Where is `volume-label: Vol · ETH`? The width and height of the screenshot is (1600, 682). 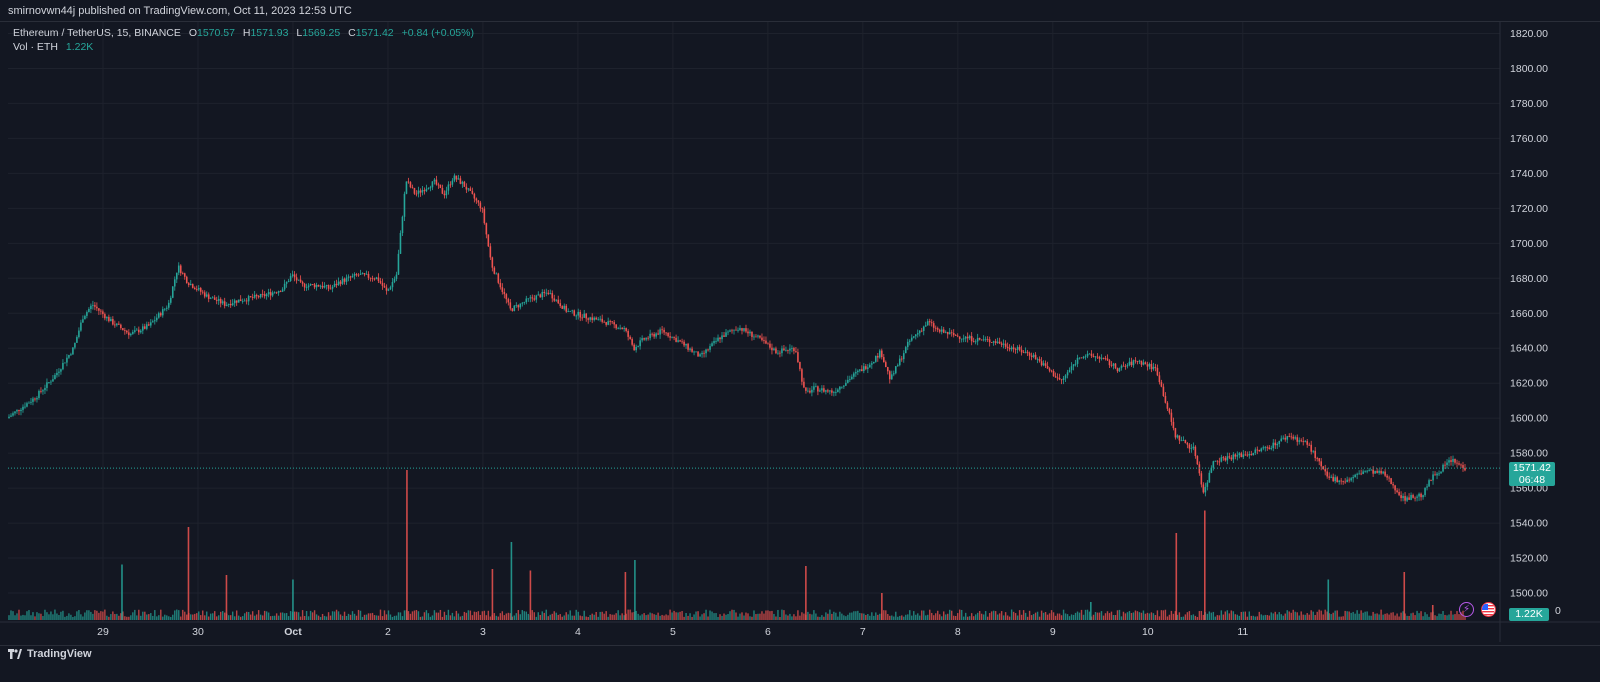 volume-label: Vol · ETH is located at coordinates (35, 47).